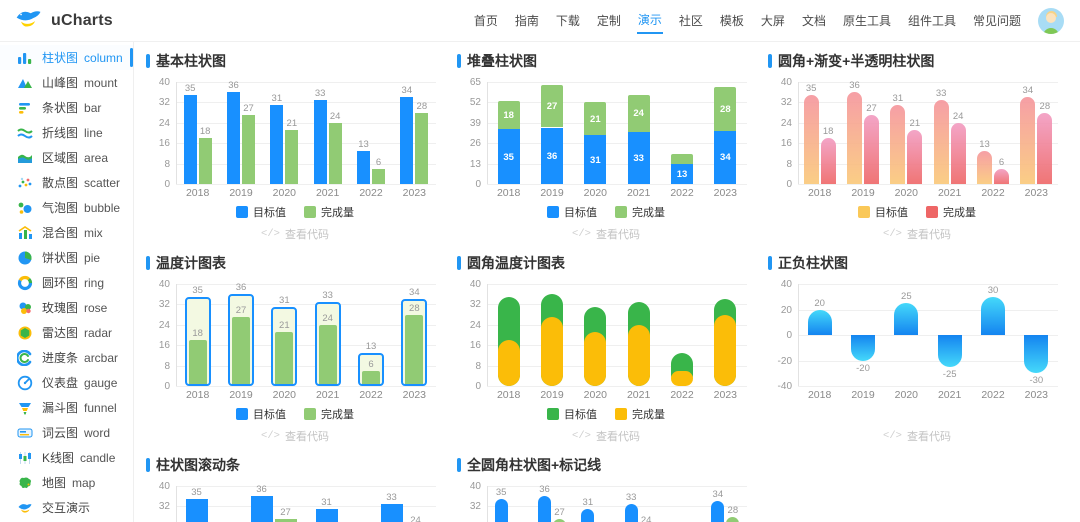 The height and width of the screenshot is (522, 1080). I want to click on nav-item-customize: 定制, so click(608, 21).